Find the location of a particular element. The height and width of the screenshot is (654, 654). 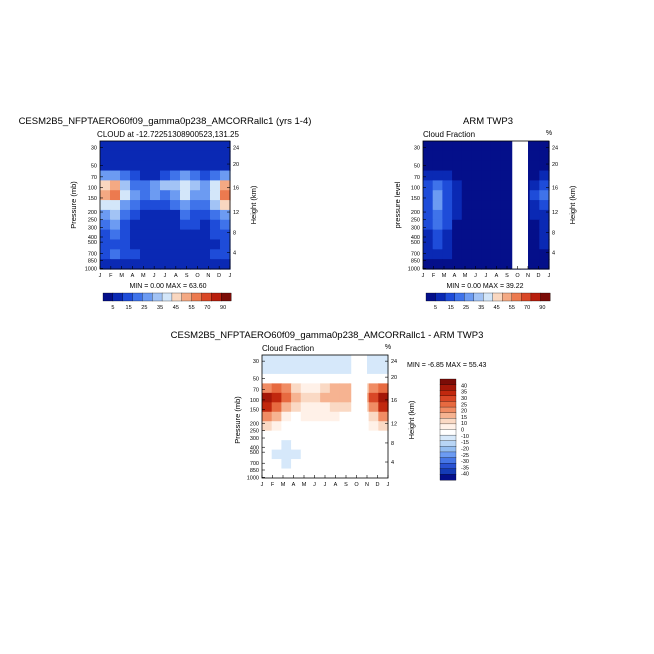

y-tick-label: 300 is located at coordinates (254, 439).